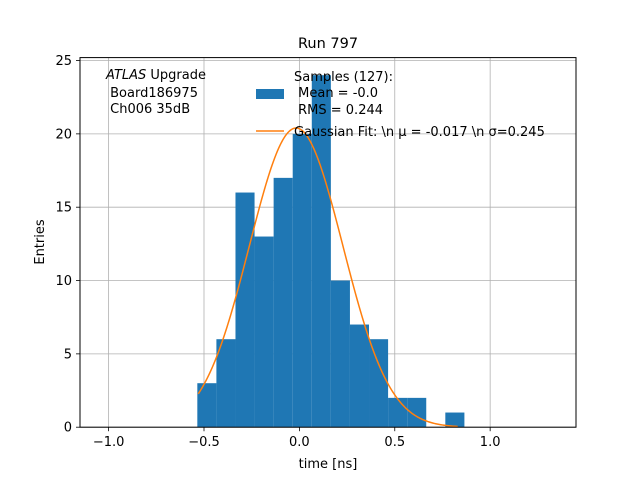 The image size is (640, 480). Describe the element at coordinates (299, 442) in the screenshot. I see `x-tick-label-2: 0.0` at that location.